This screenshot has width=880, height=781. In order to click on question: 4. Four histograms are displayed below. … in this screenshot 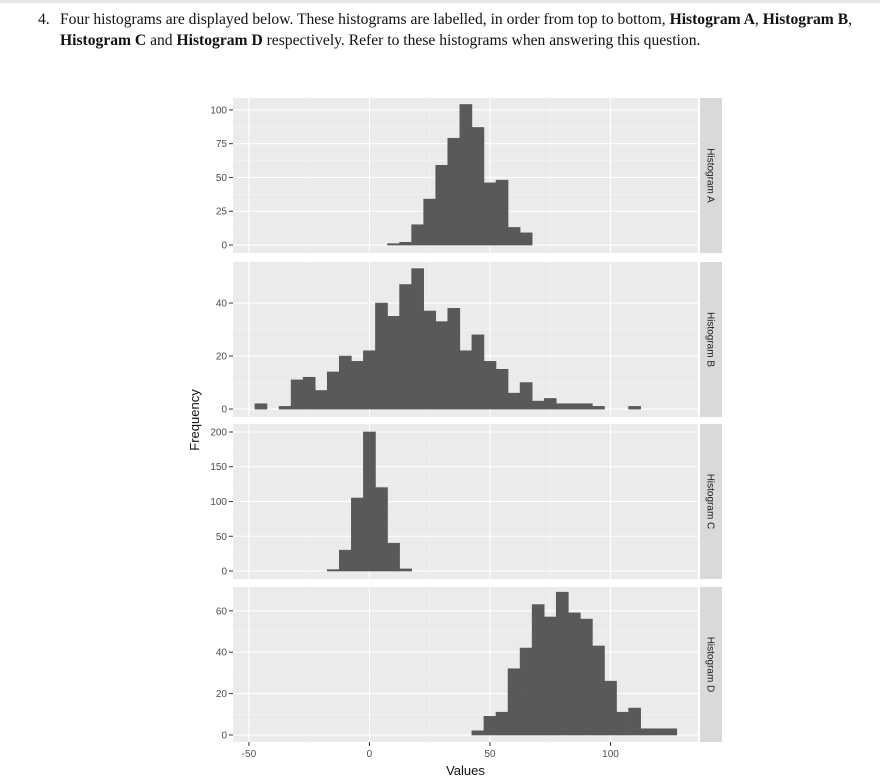, I will do `click(445, 30)`.